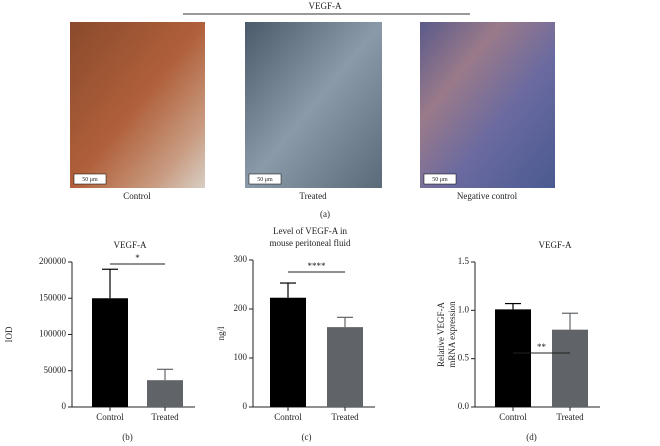 Image resolution: width=660 pixels, height=446 pixels. I want to click on y-axis-label: Relative VEGF-A, so click(441, 334).